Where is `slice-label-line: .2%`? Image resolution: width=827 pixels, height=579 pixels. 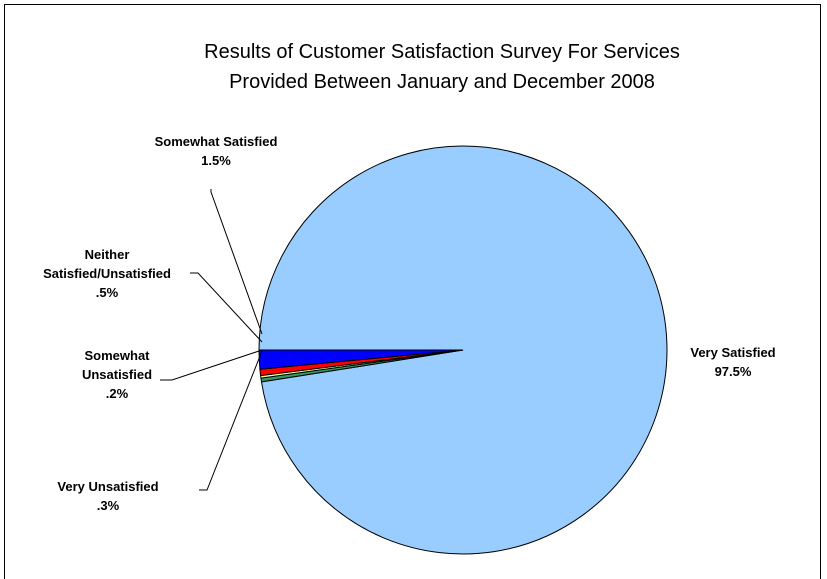 slice-label-line: .2% is located at coordinates (117, 393).